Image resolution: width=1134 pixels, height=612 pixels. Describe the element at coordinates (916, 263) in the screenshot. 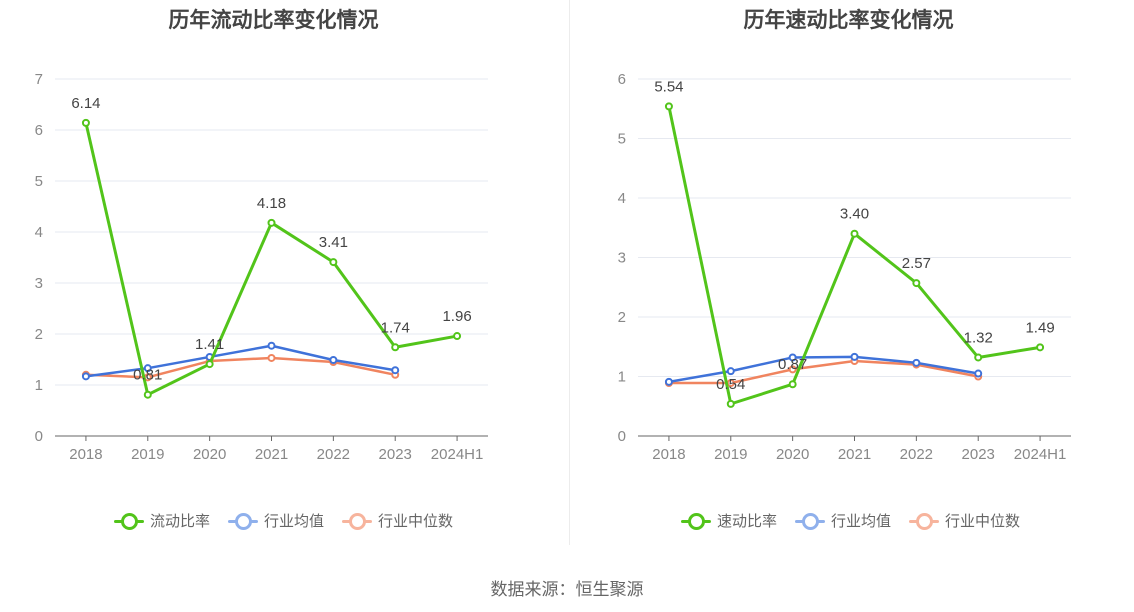

I see `data-label: 2.57` at that location.